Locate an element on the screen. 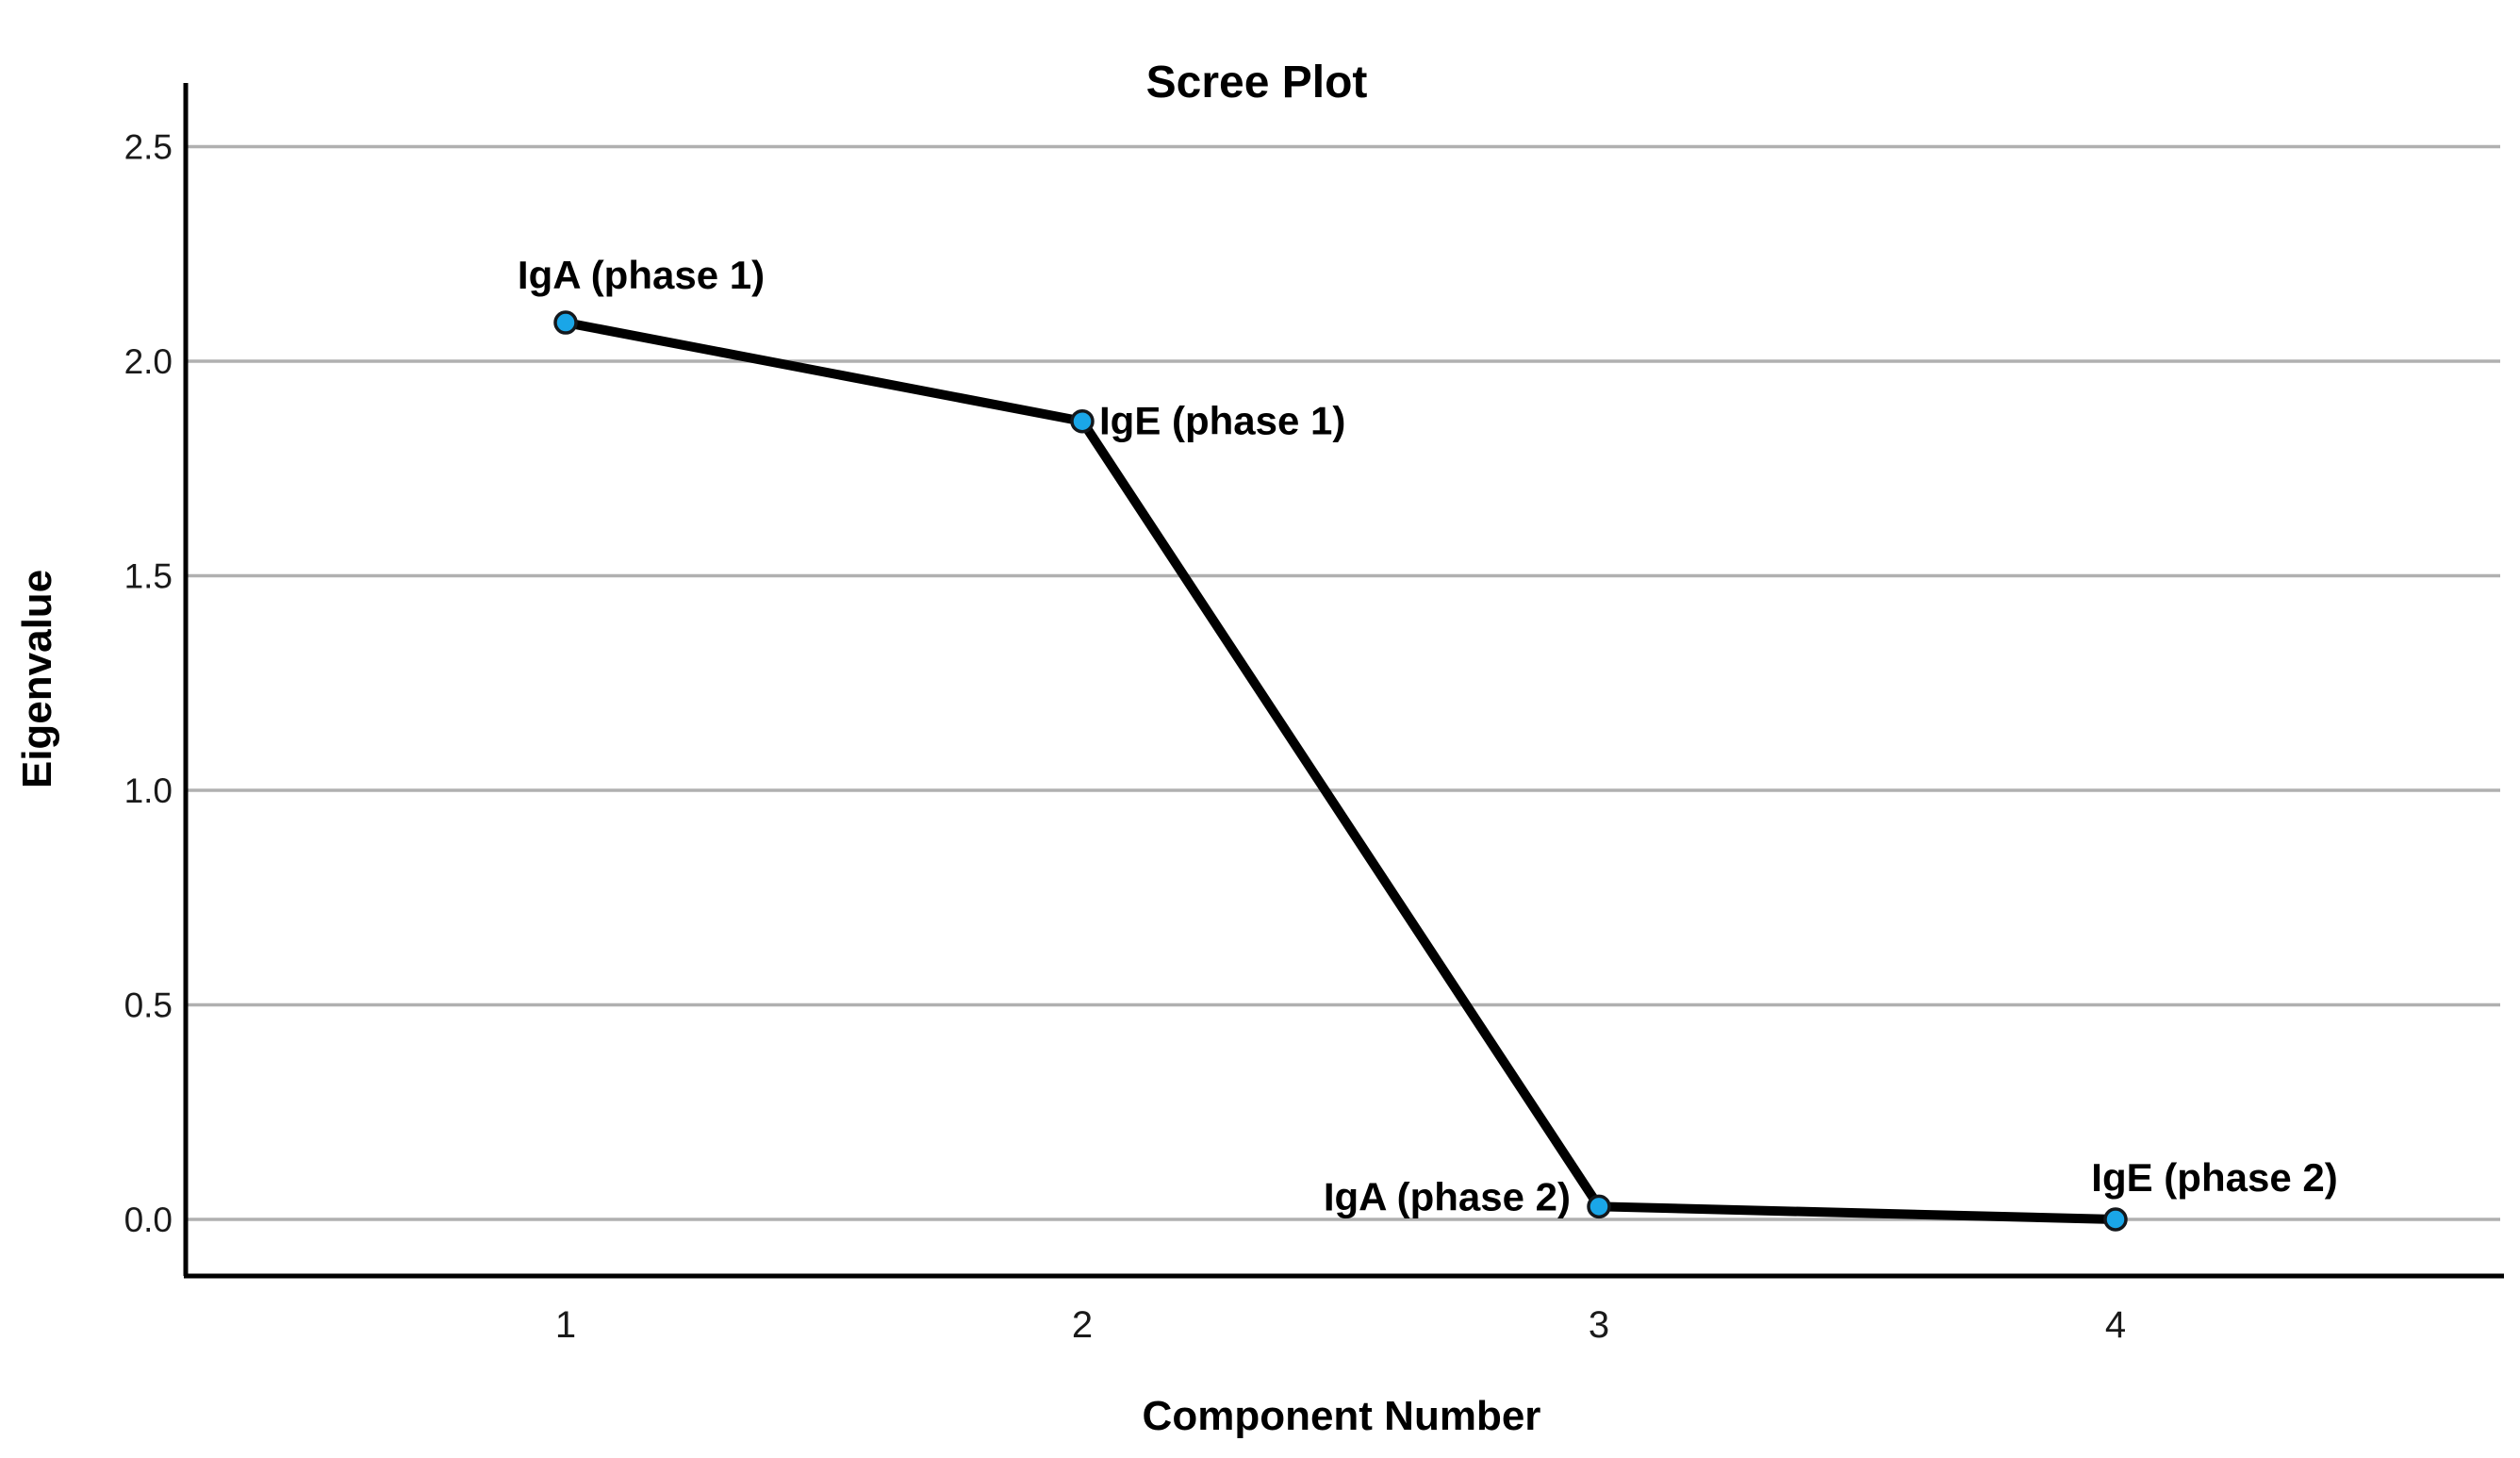 Image resolution: width=2520 pixels, height=1458 pixels. data-point-label: IgE (phase 1) is located at coordinates (1222, 421).